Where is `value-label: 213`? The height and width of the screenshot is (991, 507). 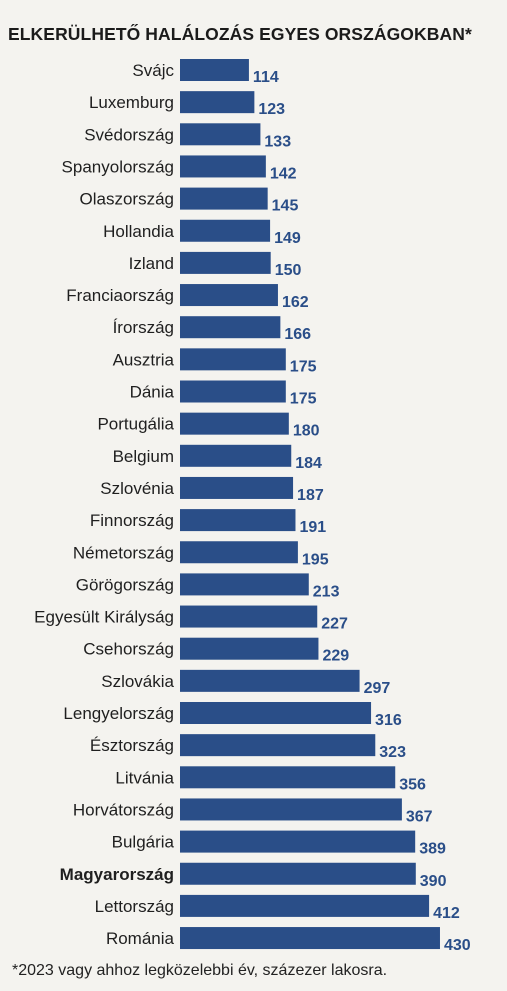 value-label: 213 is located at coordinates (326, 591).